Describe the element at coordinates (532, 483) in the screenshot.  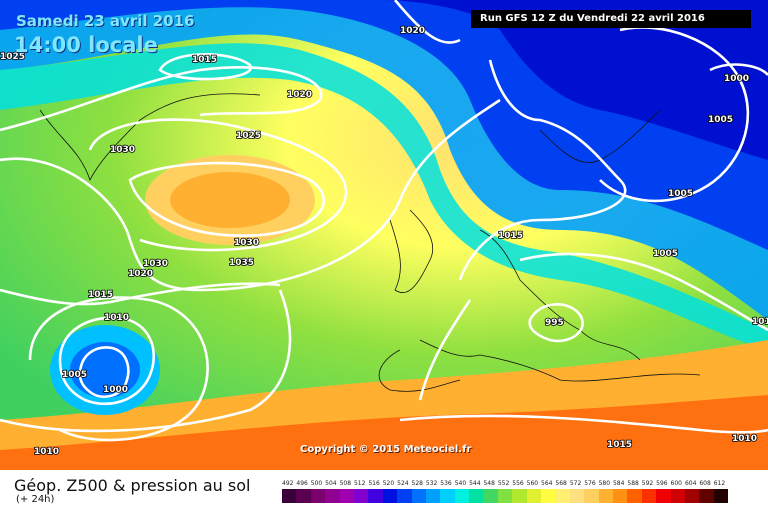
I see `scale-value: 560` at that location.